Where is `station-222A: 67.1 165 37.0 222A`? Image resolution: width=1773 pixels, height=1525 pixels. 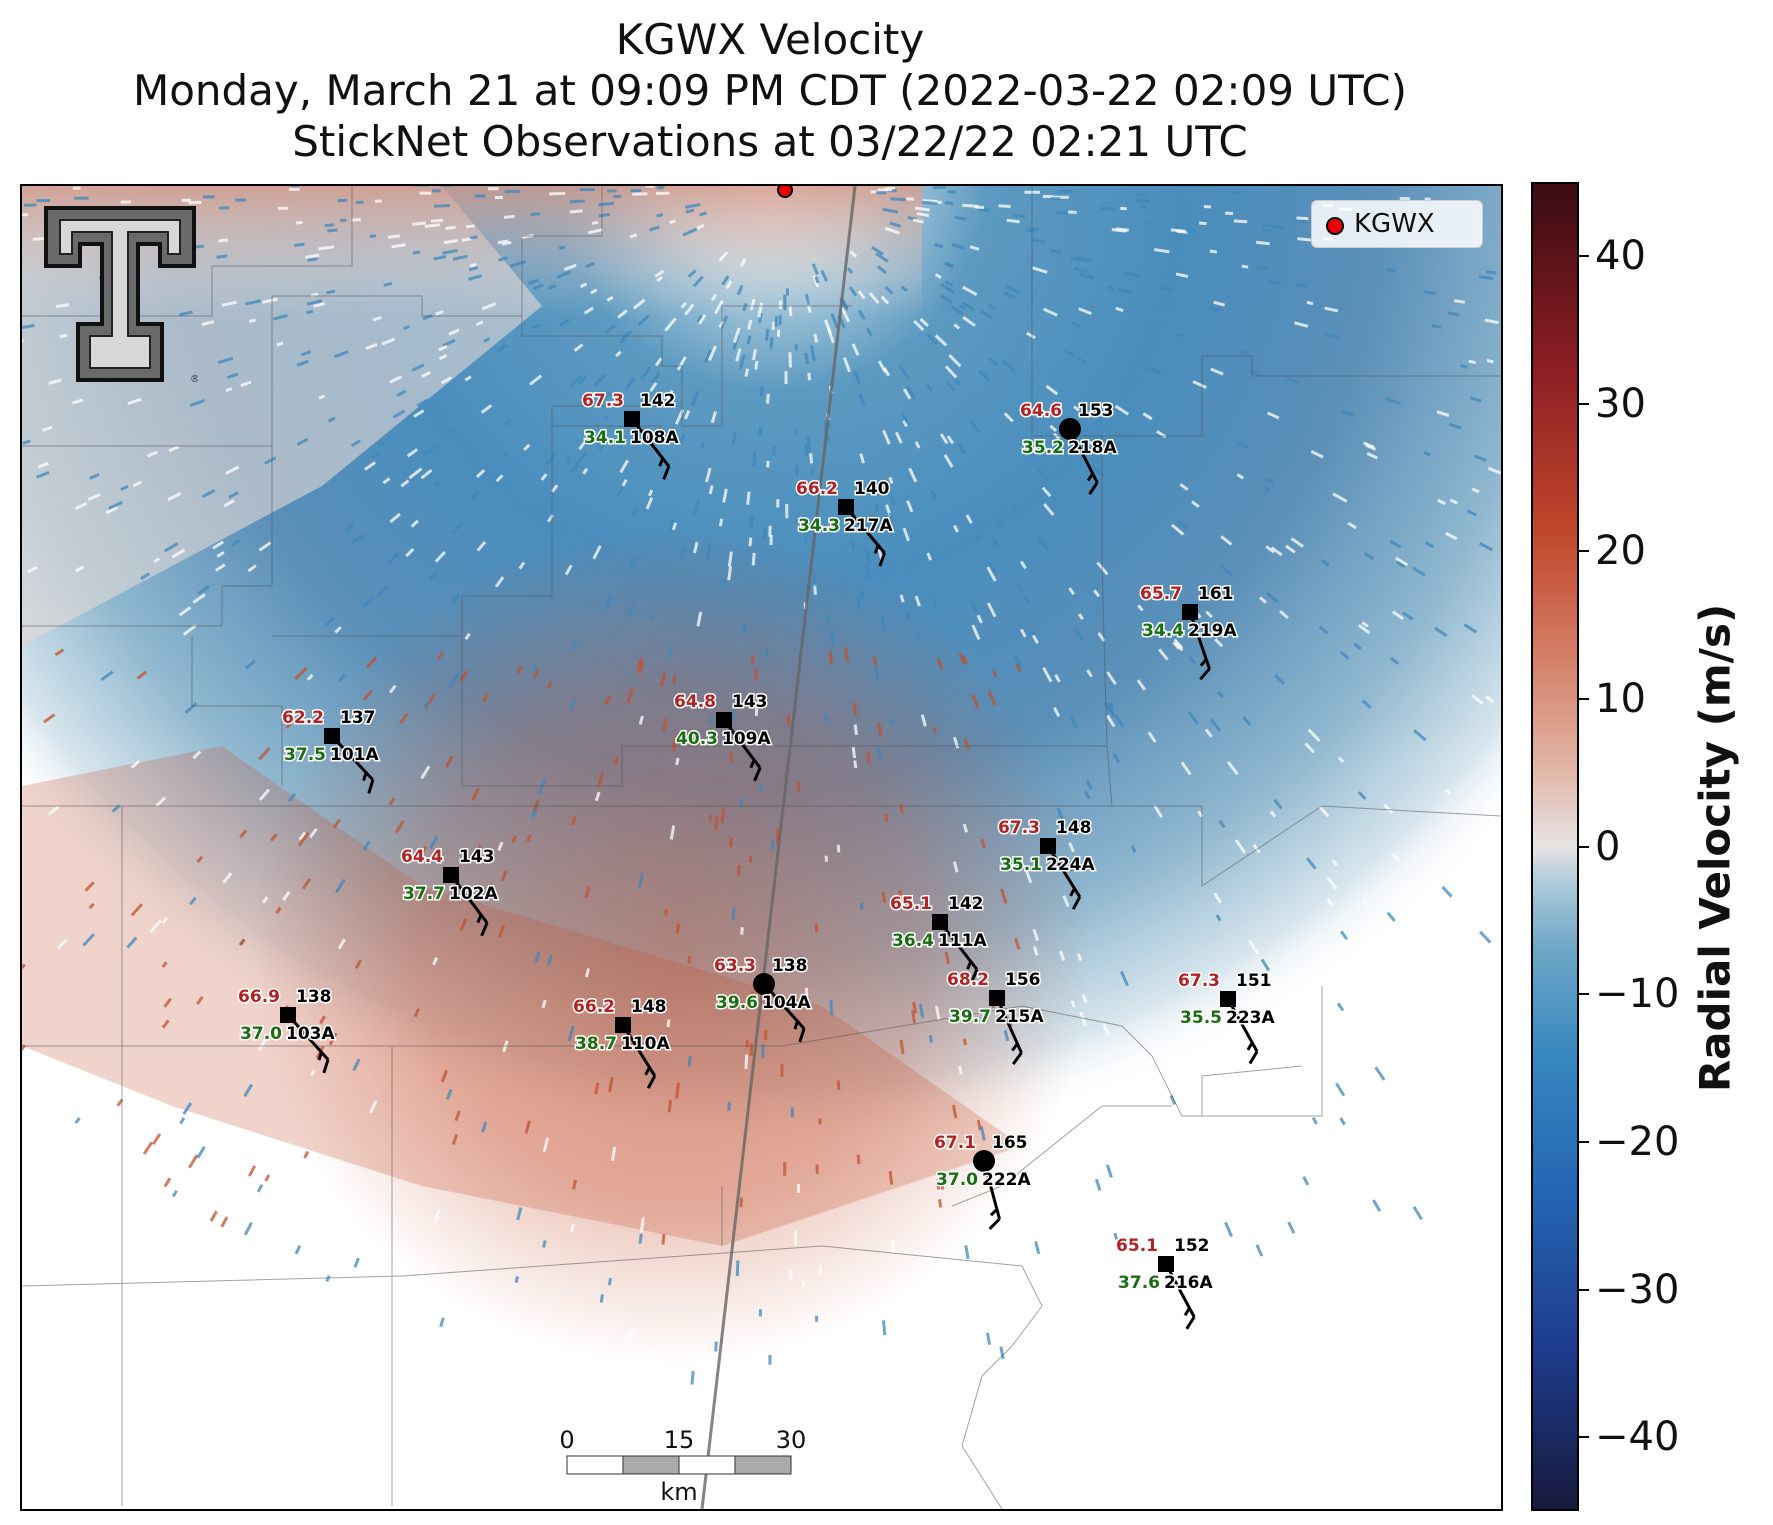 station-222A: 67.1 165 37.0 222A is located at coordinates (983, 1181).